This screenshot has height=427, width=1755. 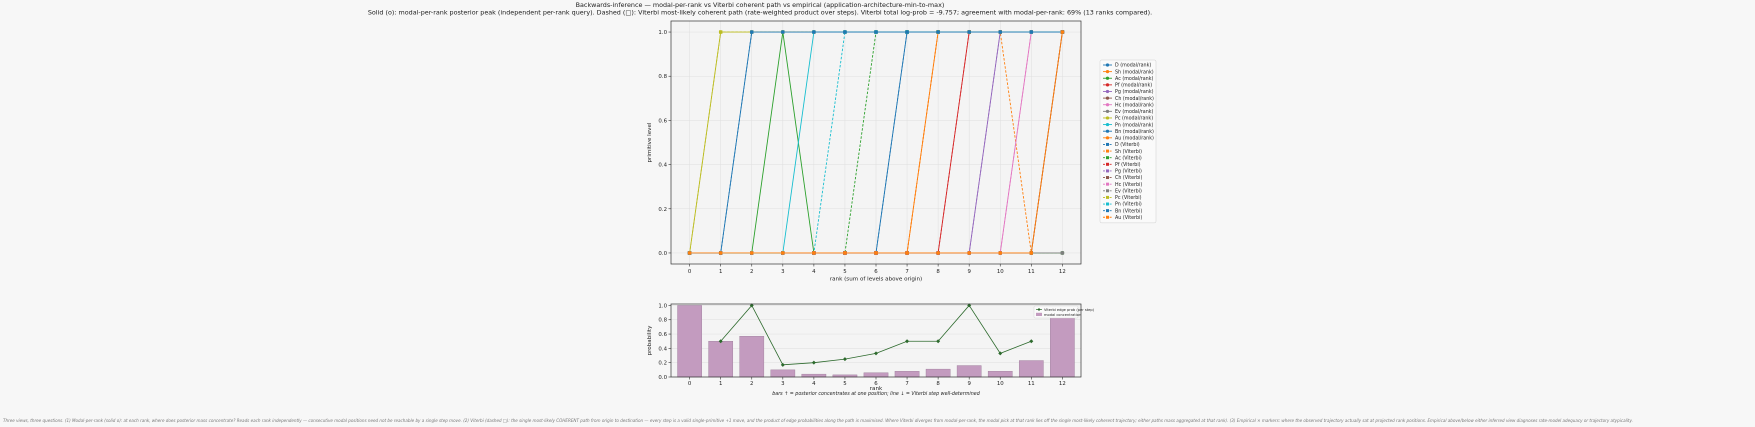 I want to click on top-x-tick-label: 11, so click(x=1031, y=272).